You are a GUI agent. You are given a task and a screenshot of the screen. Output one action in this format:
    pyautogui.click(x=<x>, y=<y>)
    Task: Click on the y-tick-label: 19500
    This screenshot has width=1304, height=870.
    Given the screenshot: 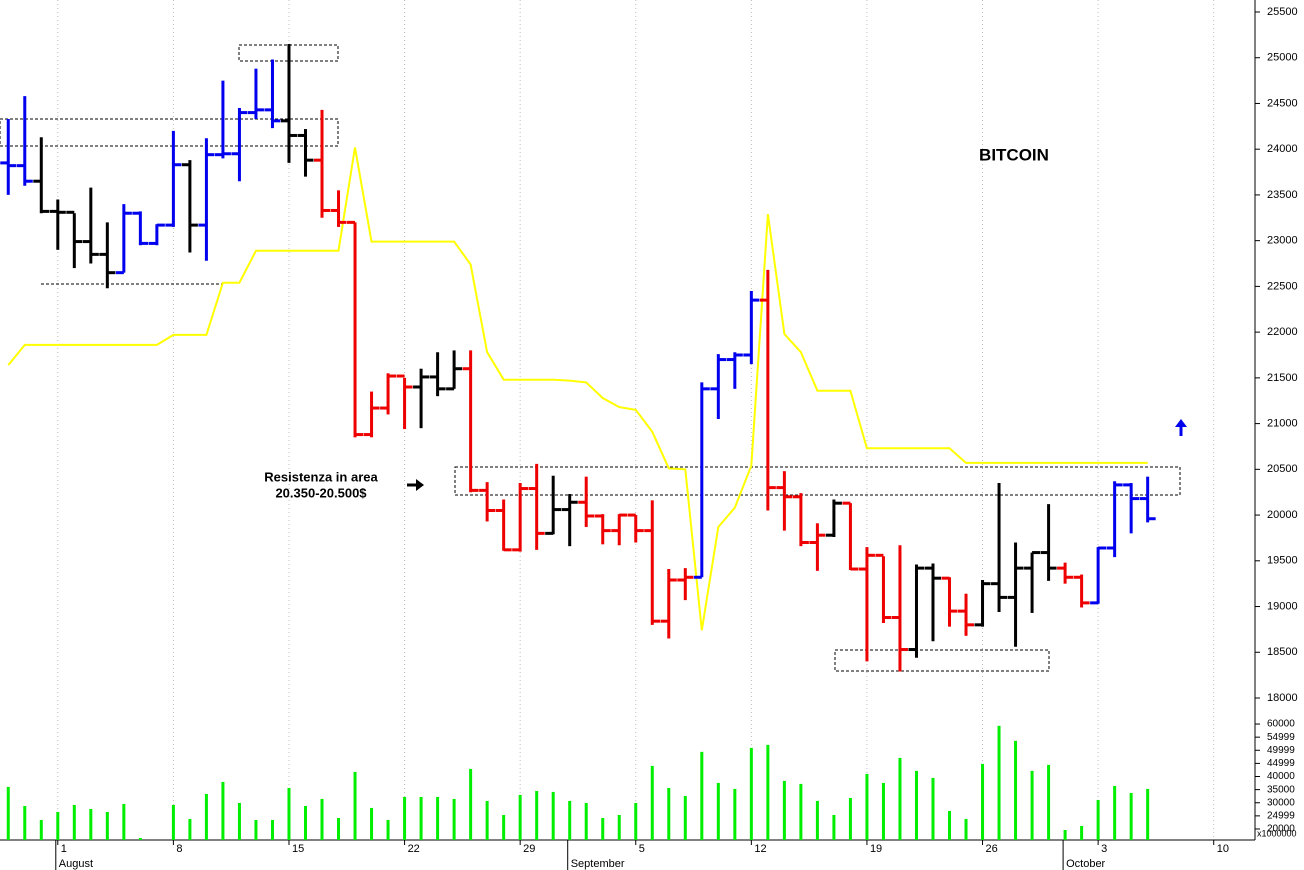 What is the action you would take?
    pyautogui.click(x=1282, y=561)
    